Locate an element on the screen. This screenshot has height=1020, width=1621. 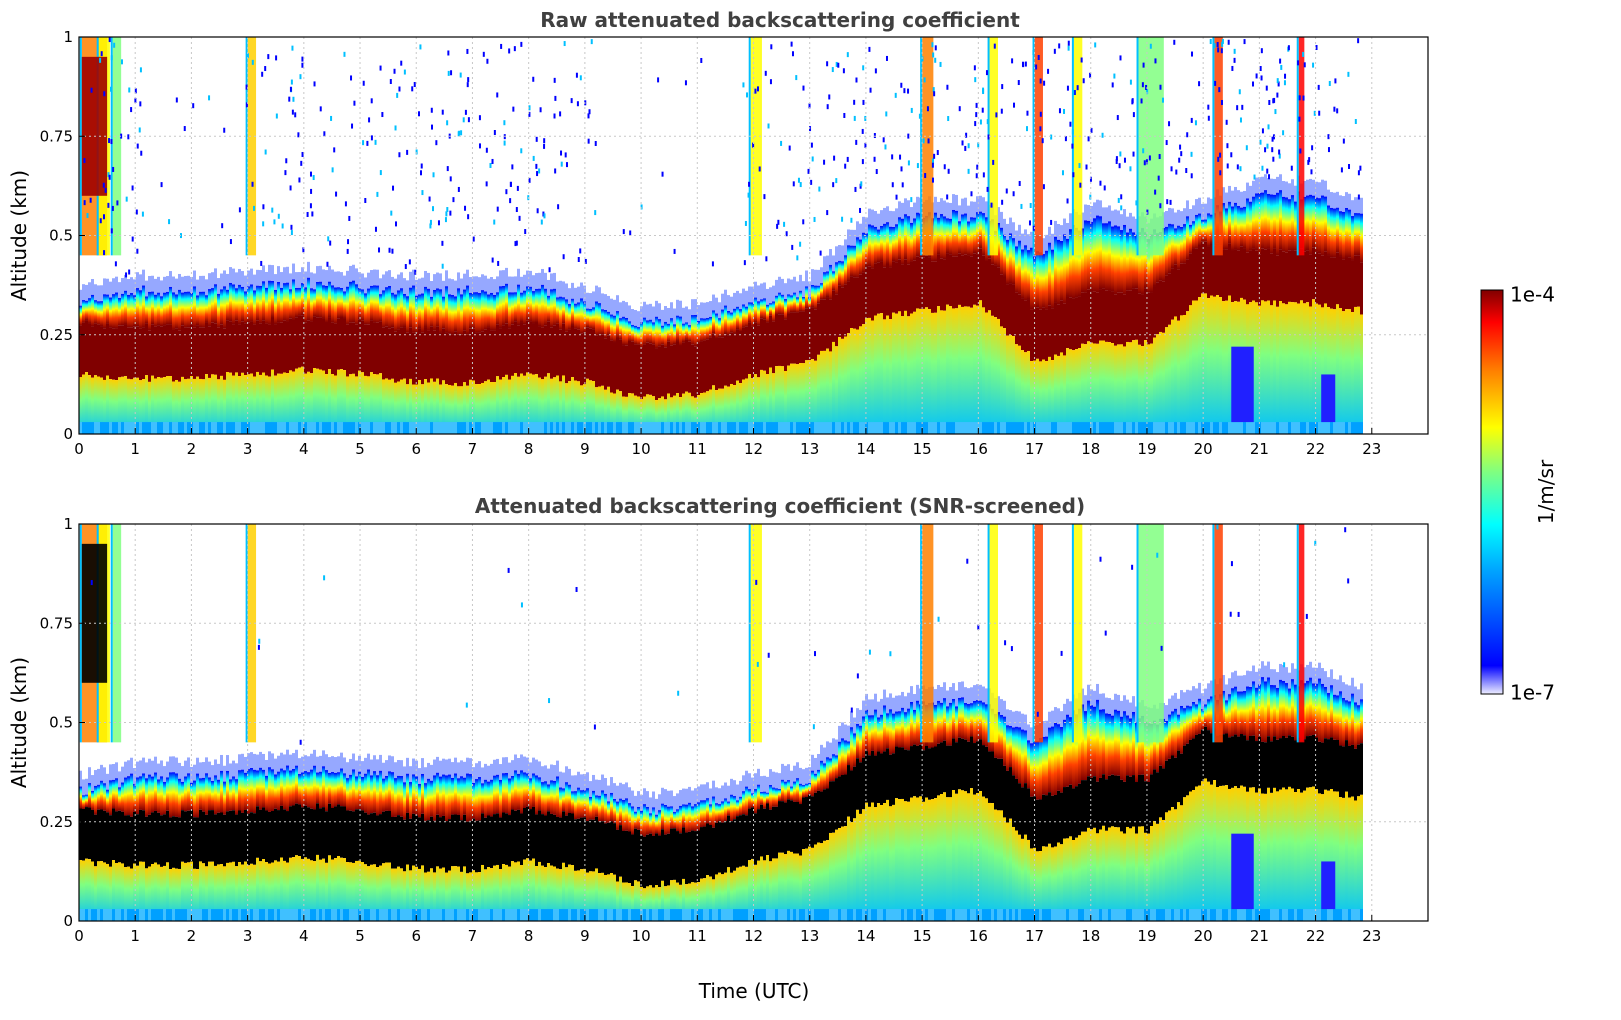
colorbar-max-label: 1e-4 is located at coordinates (1532, 295).